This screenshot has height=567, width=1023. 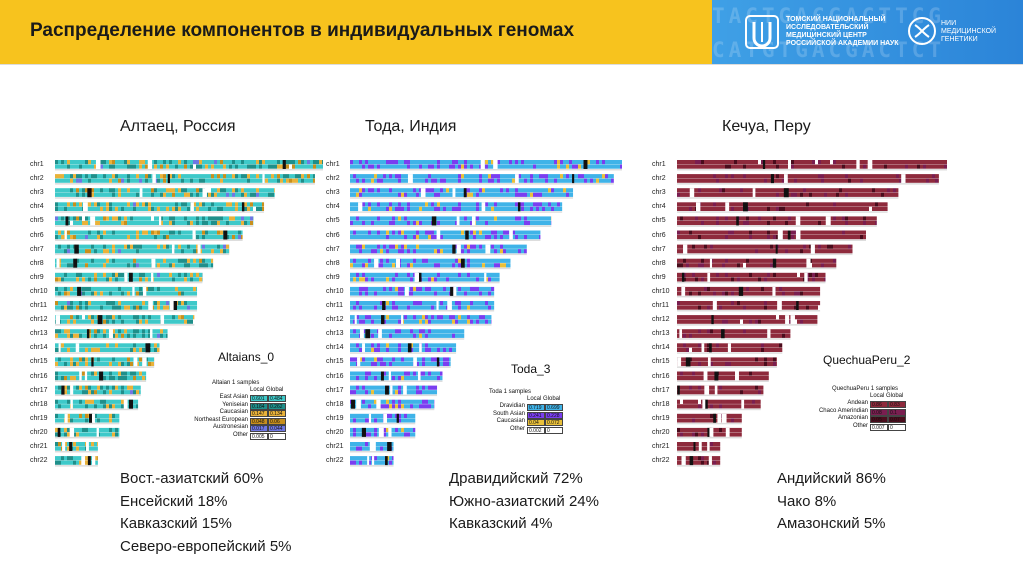 What do you see at coordinates (949, 23) in the screenshot?
I see `logo2-line: НИИ` at bounding box center [949, 23].